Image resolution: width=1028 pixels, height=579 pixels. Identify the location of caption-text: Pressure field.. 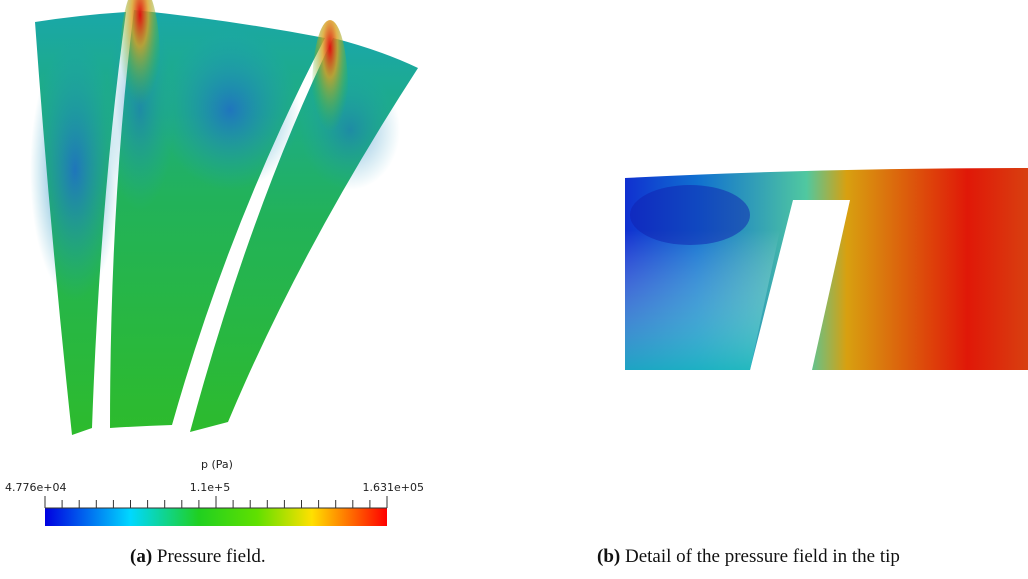
(211, 556).